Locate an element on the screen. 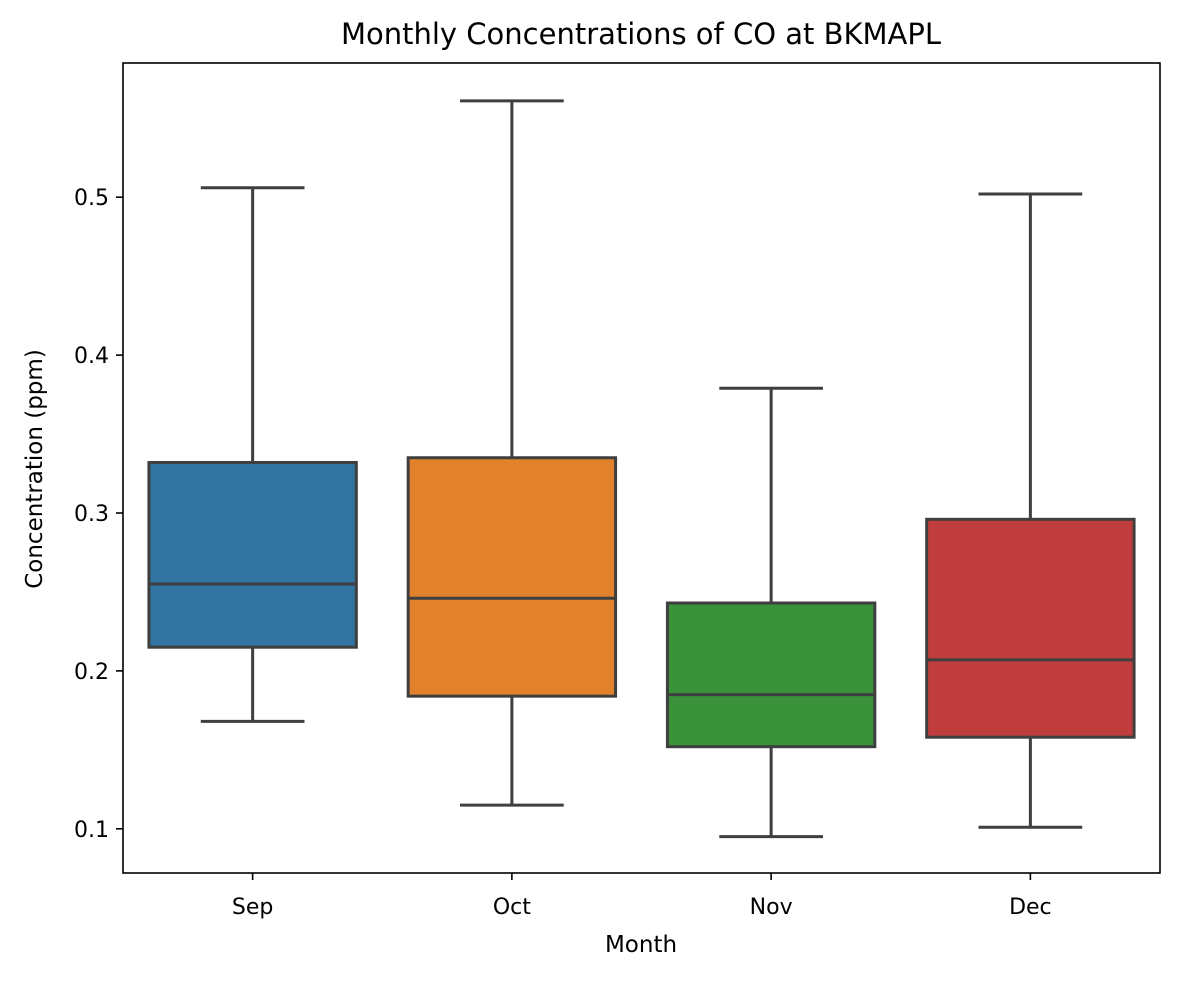 This screenshot has height=984, width=1180. box-group-oct is located at coordinates (512, 453).